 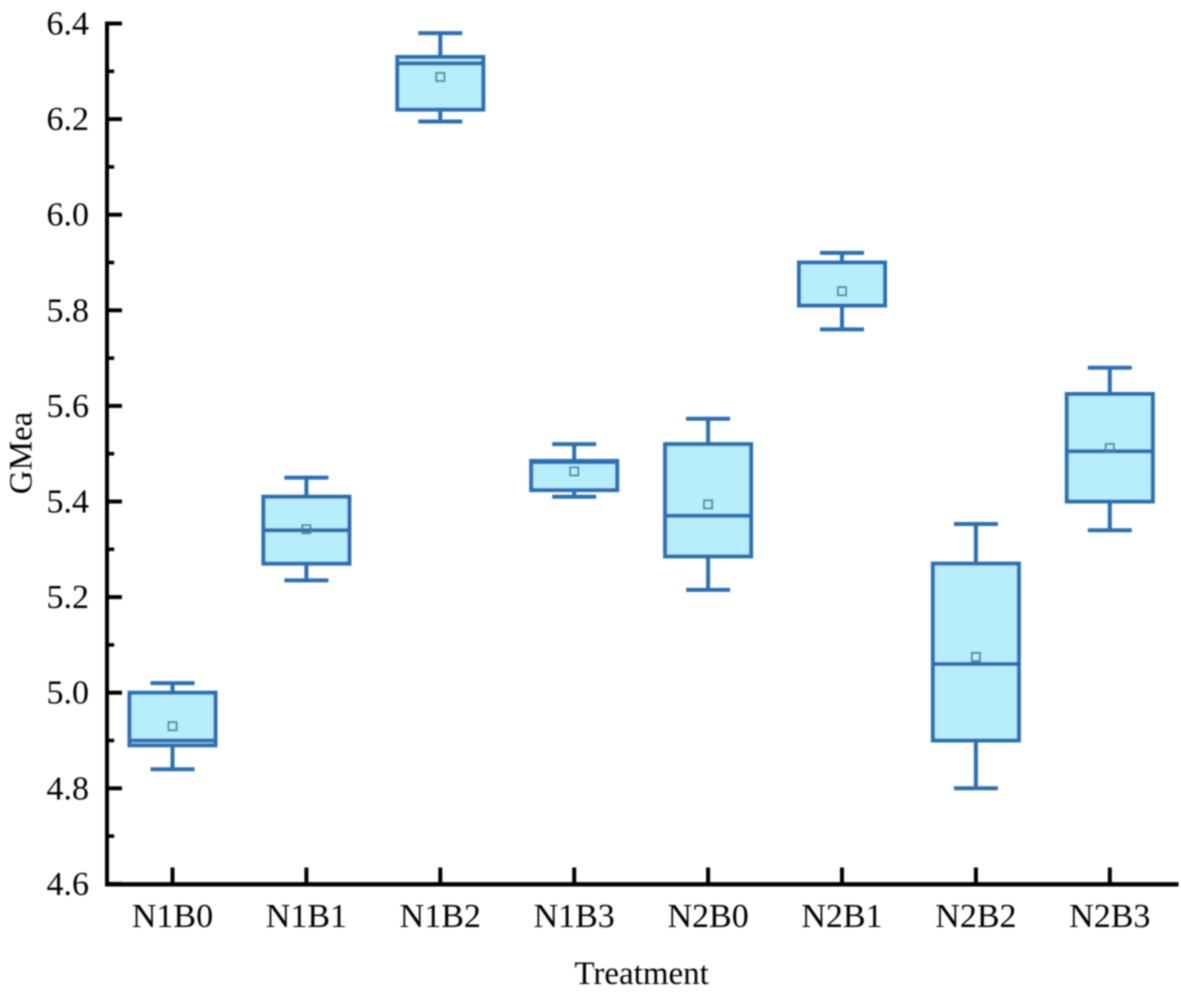 What do you see at coordinates (574, 916) in the screenshot?
I see `svg-text: N1B3` at bounding box center [574, 916].